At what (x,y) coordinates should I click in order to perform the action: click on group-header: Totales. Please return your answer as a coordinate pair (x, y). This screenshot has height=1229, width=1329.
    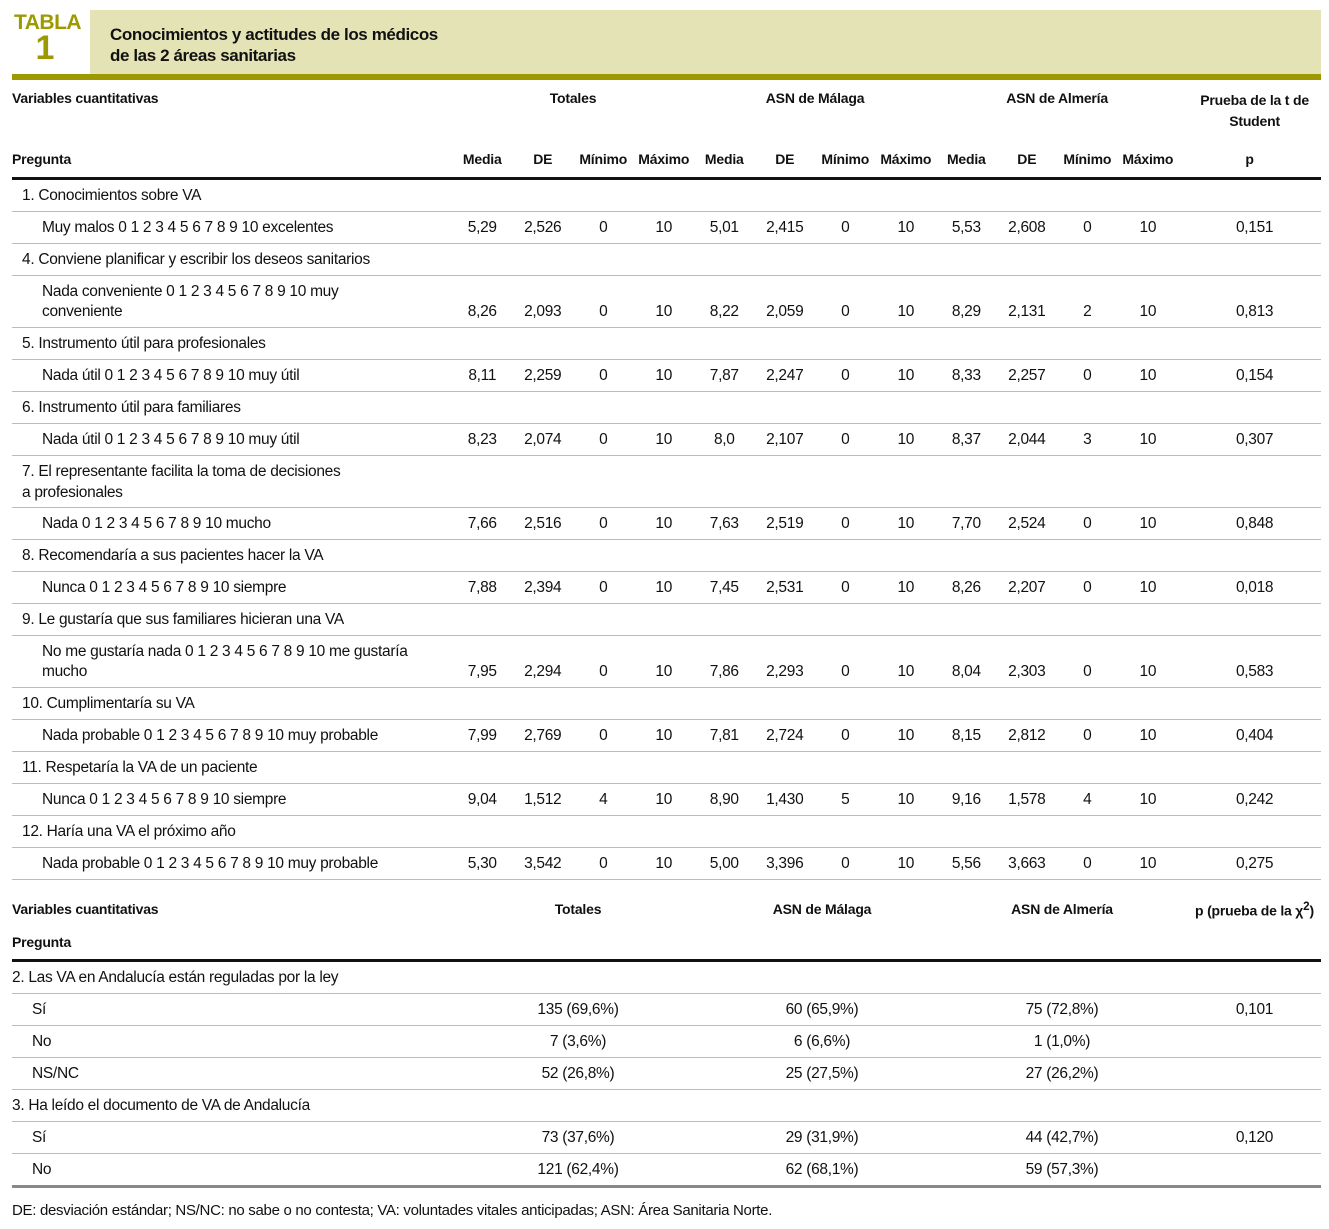
    Looking at the image, I should click on (578, 909).